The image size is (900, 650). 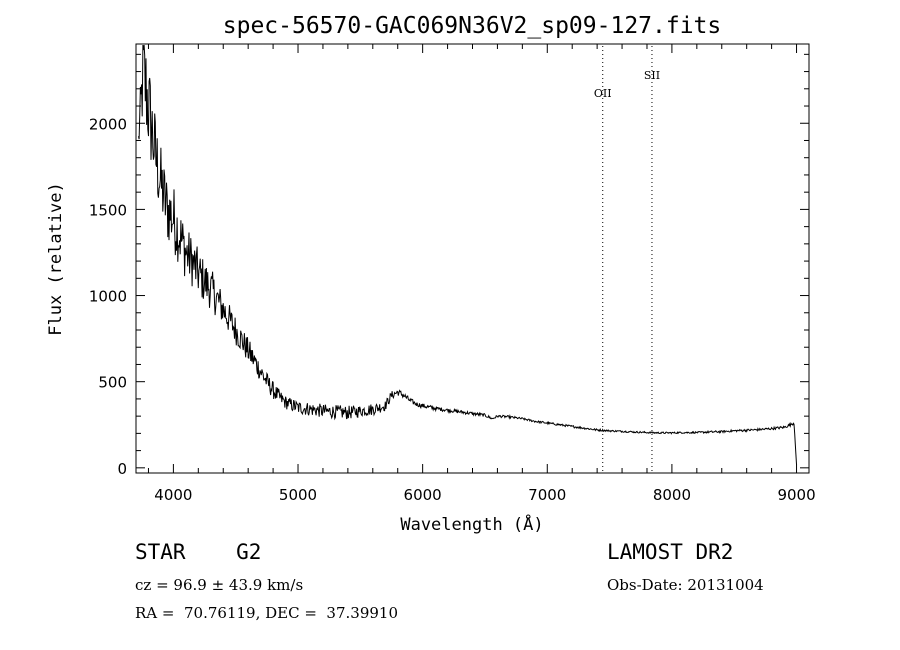 What do you see at coordinates (56, 259) in the screenshot?
I see `y-axis-label: Flux (relative)` at bounding box center [56, 259].